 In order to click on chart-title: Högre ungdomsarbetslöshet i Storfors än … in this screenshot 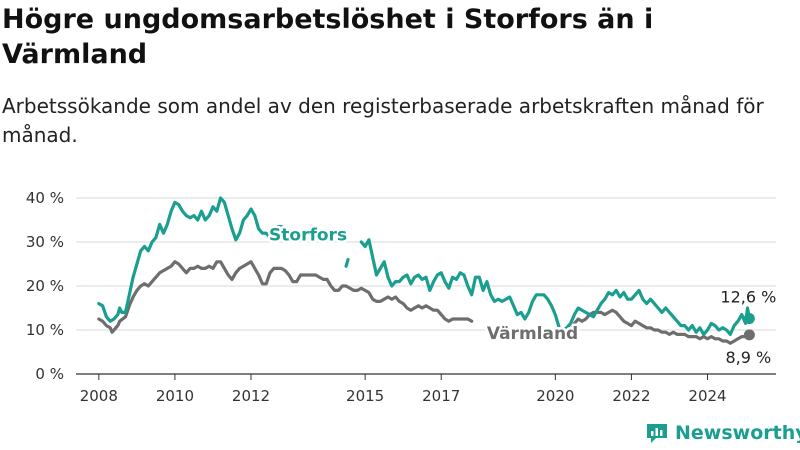, I will do `click(328, 37)`.